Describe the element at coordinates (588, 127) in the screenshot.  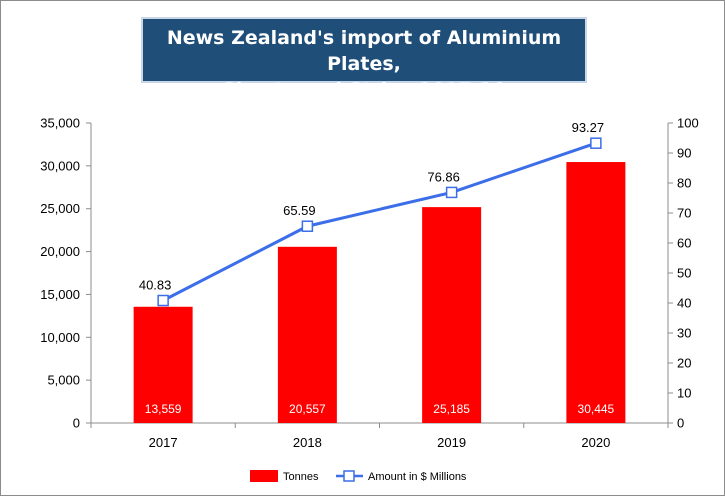
I see `line-data-label: 93.27` at that location.